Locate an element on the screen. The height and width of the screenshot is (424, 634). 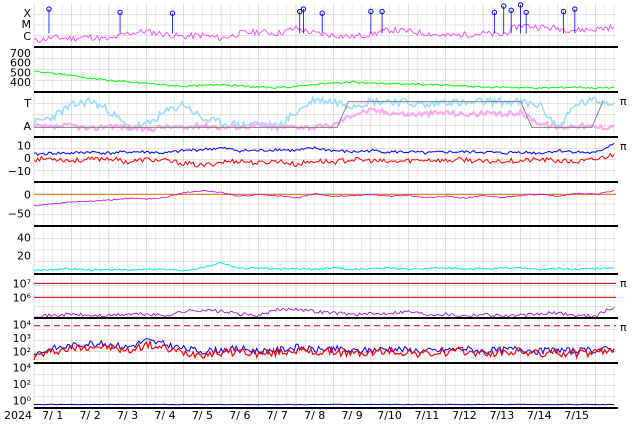
y-tick-label: 20 is located at coordinates (24, 255).